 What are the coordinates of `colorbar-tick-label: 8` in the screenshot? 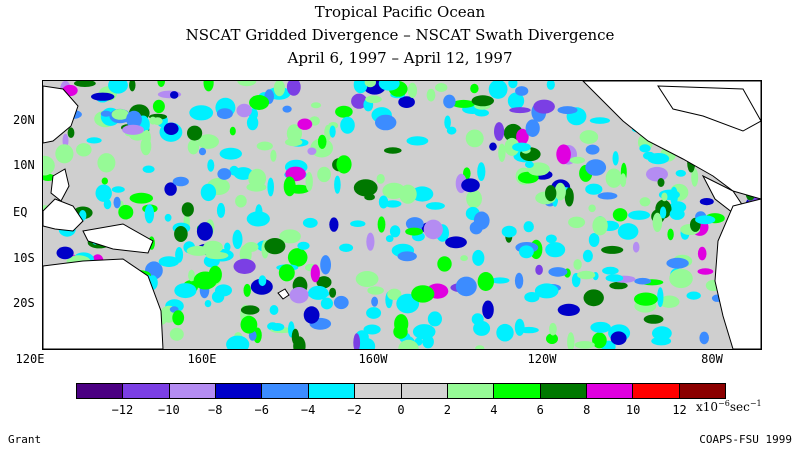 It's located at (587, 410).